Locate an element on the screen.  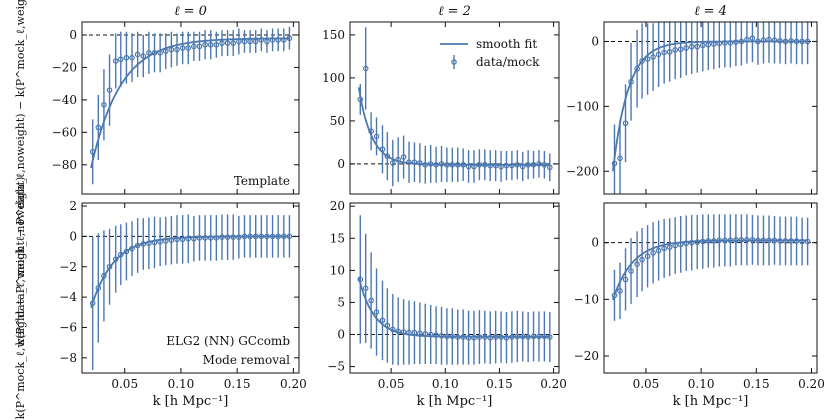
smooth-fit-line is located at coordinates (190, 103).